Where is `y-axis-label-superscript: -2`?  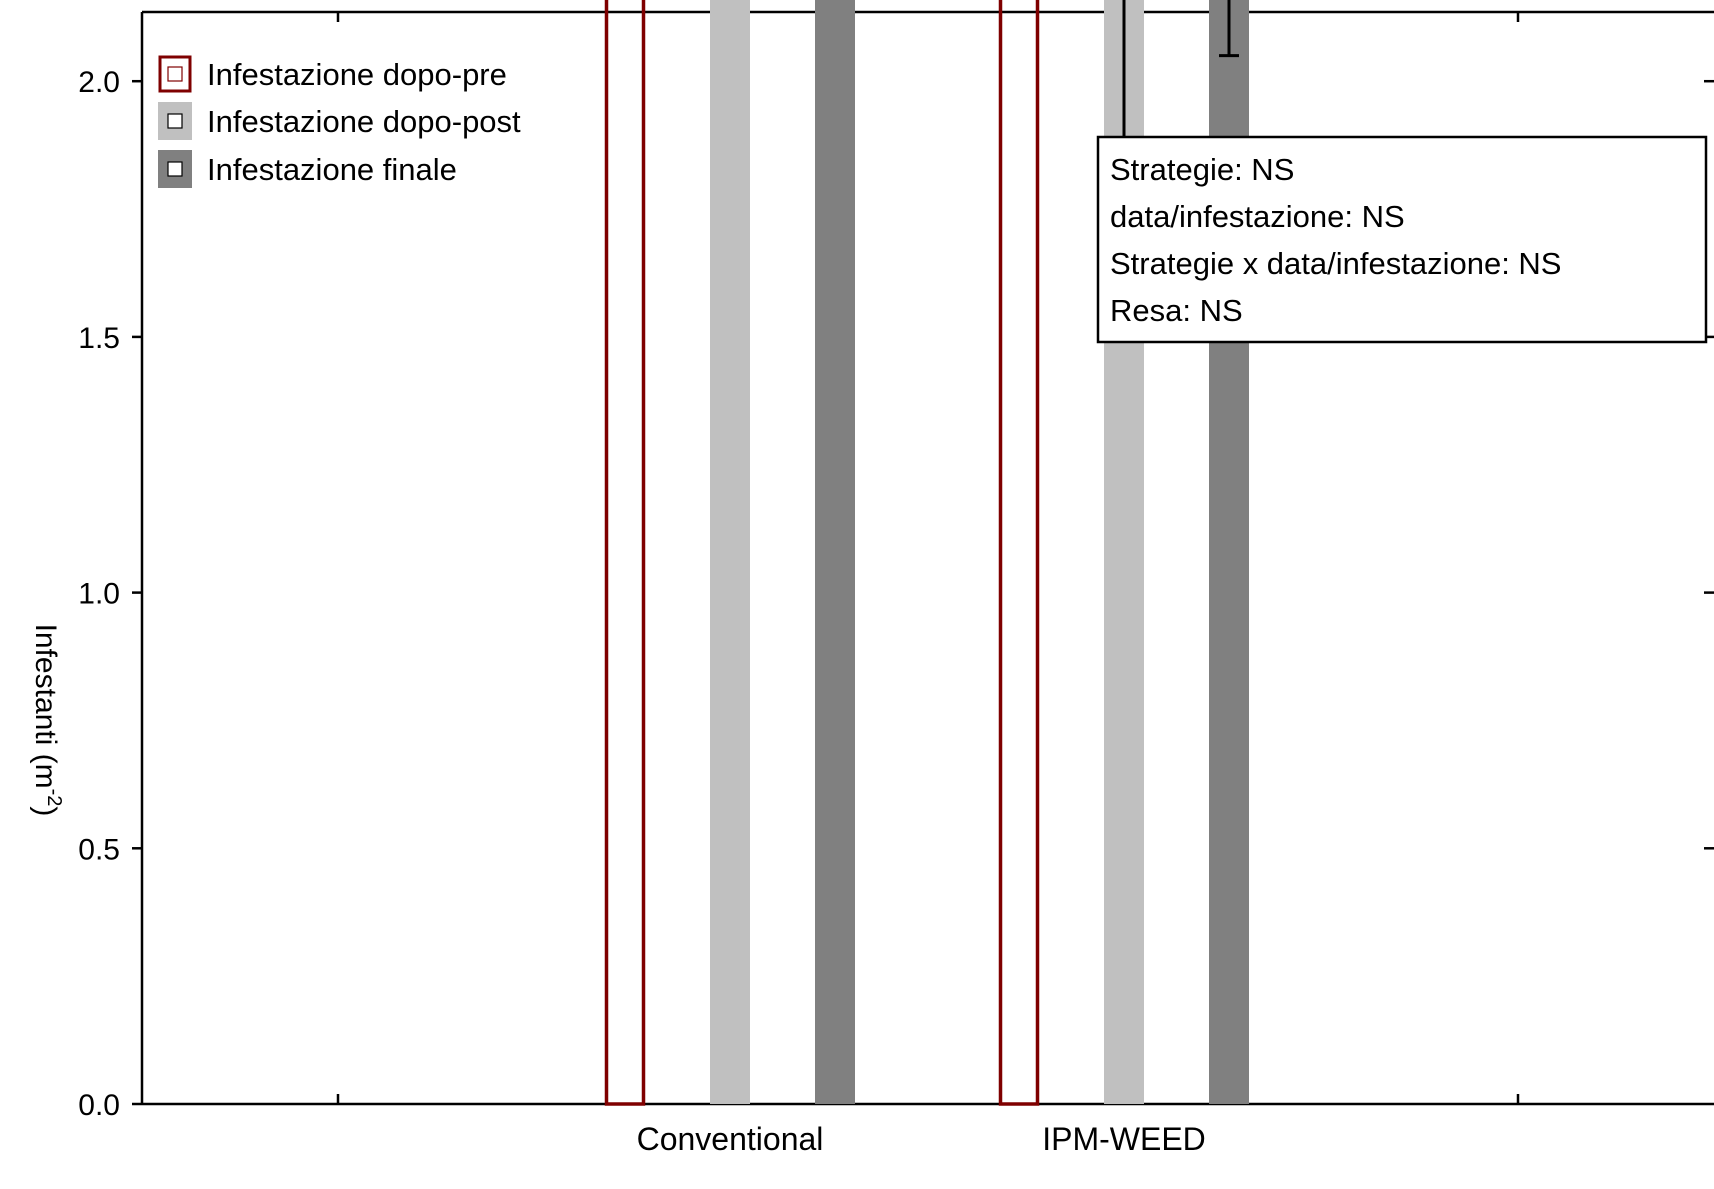 y-axis-label-superscript: -2 is located at coordinates (54, 798).